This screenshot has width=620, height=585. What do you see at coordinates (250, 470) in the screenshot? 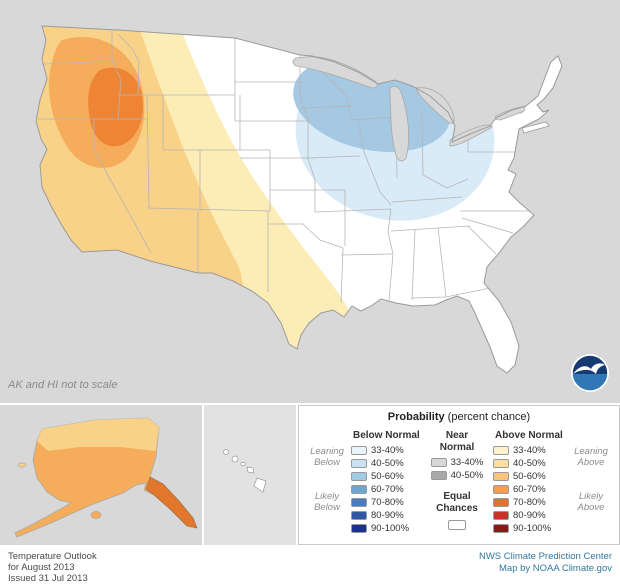
I see `island-maui` at bounding box center [250, 470].